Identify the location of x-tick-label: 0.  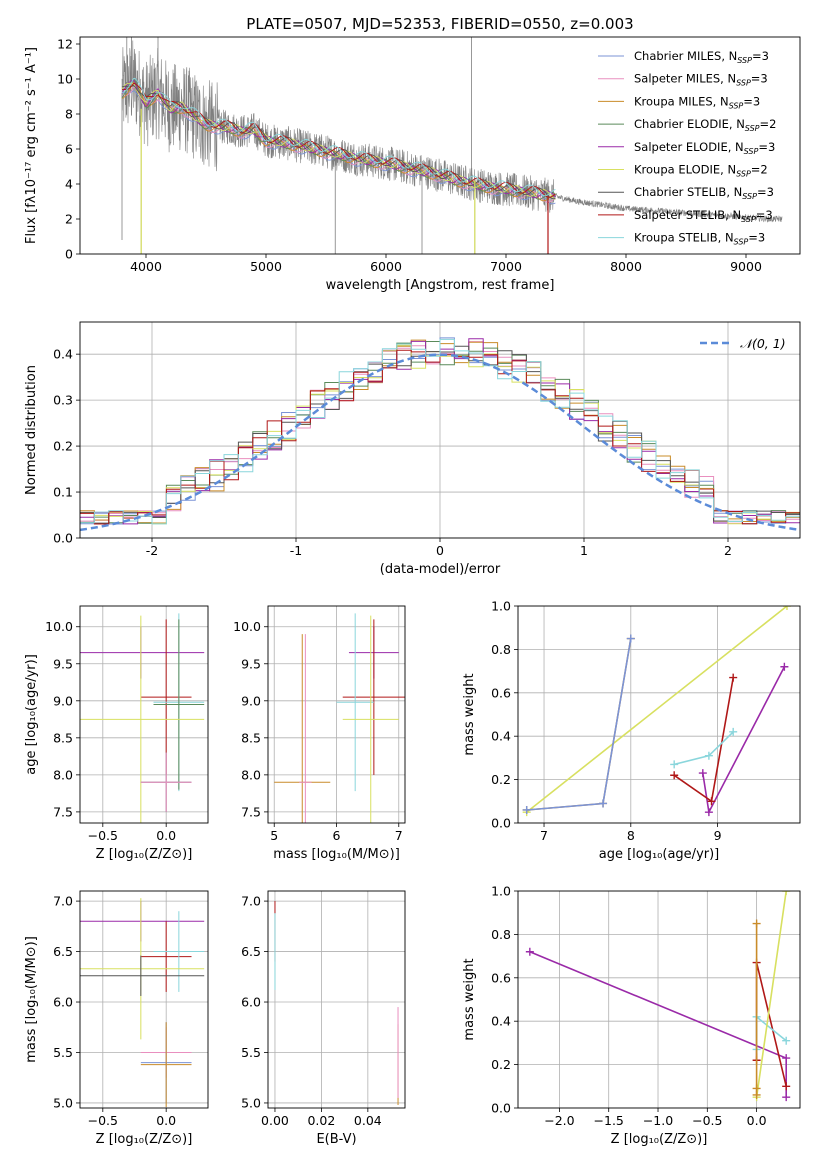
(440, 550).